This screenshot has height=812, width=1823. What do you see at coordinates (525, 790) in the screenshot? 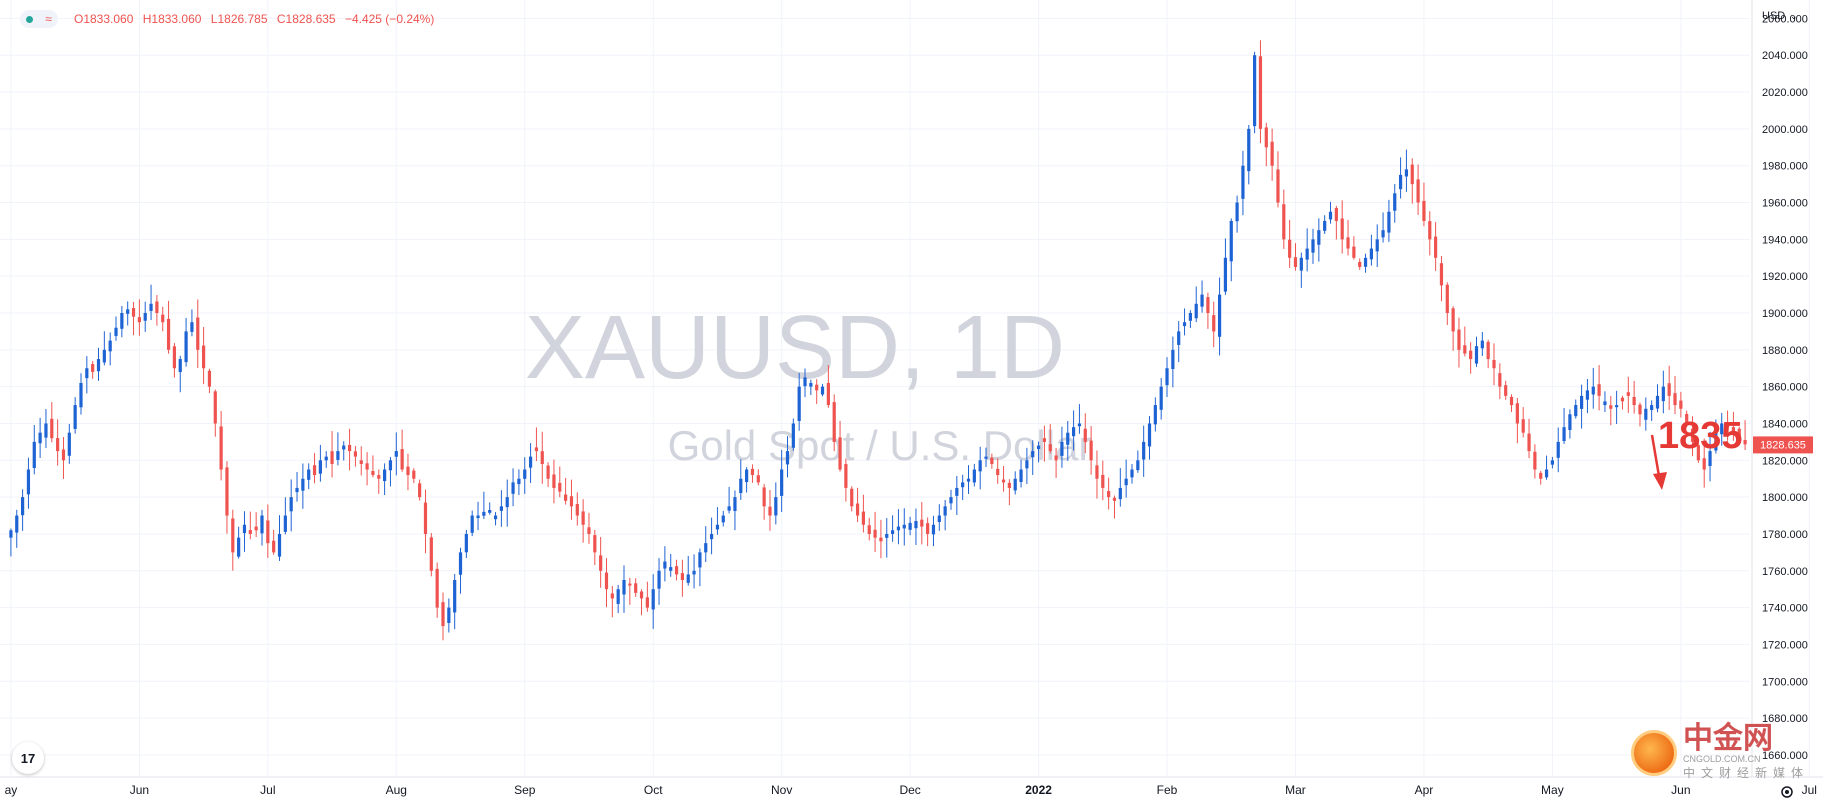
I see `time-tick-label: Sep` at bounding box center [525, 790].